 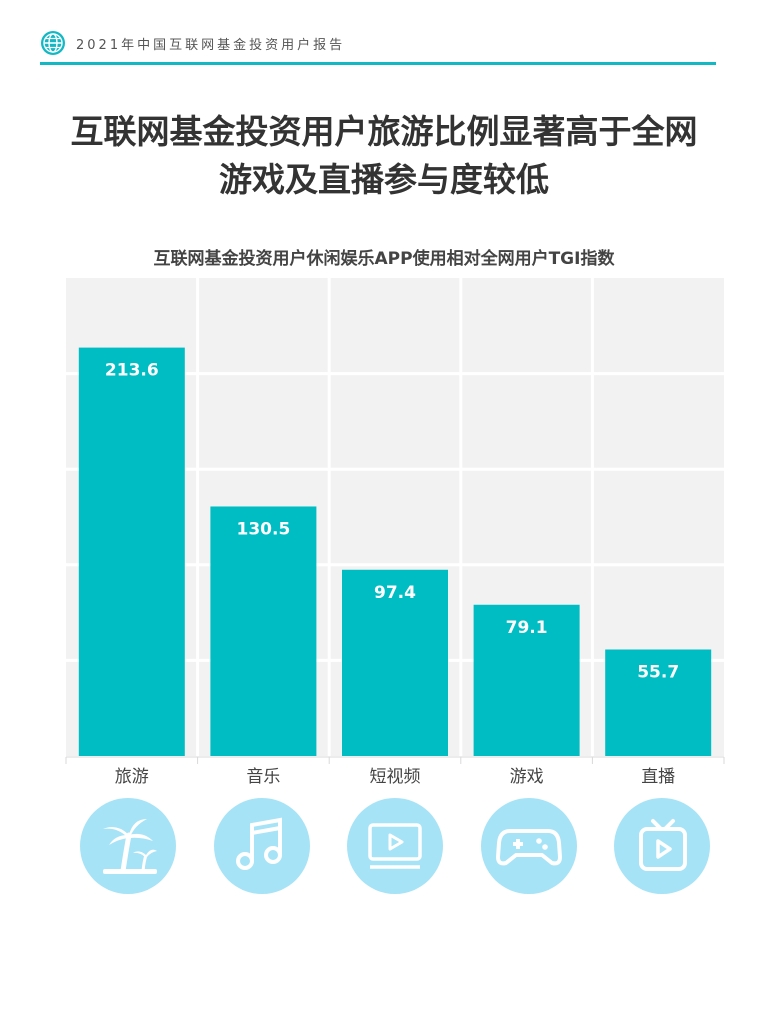 I want to click on page-title: 互联网基金投资用户旅游比例显著高于全网 游戏及直播参与度较低, so click(x=384, y=156).